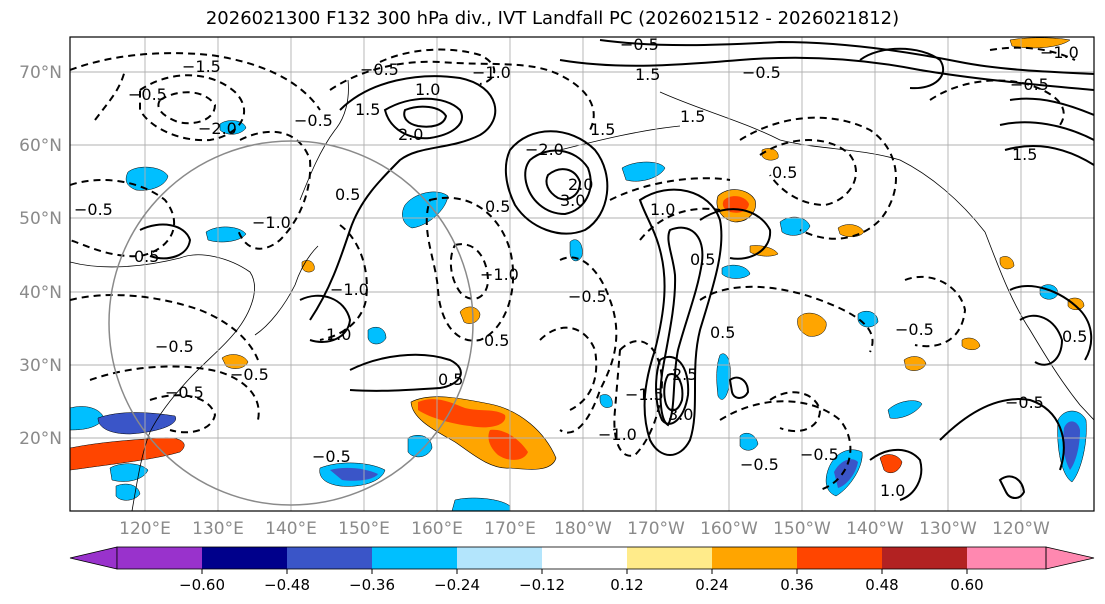  Describe the element at coordinates (462, 413) in the screenshot. I see `ivt-positive-core` at that location.